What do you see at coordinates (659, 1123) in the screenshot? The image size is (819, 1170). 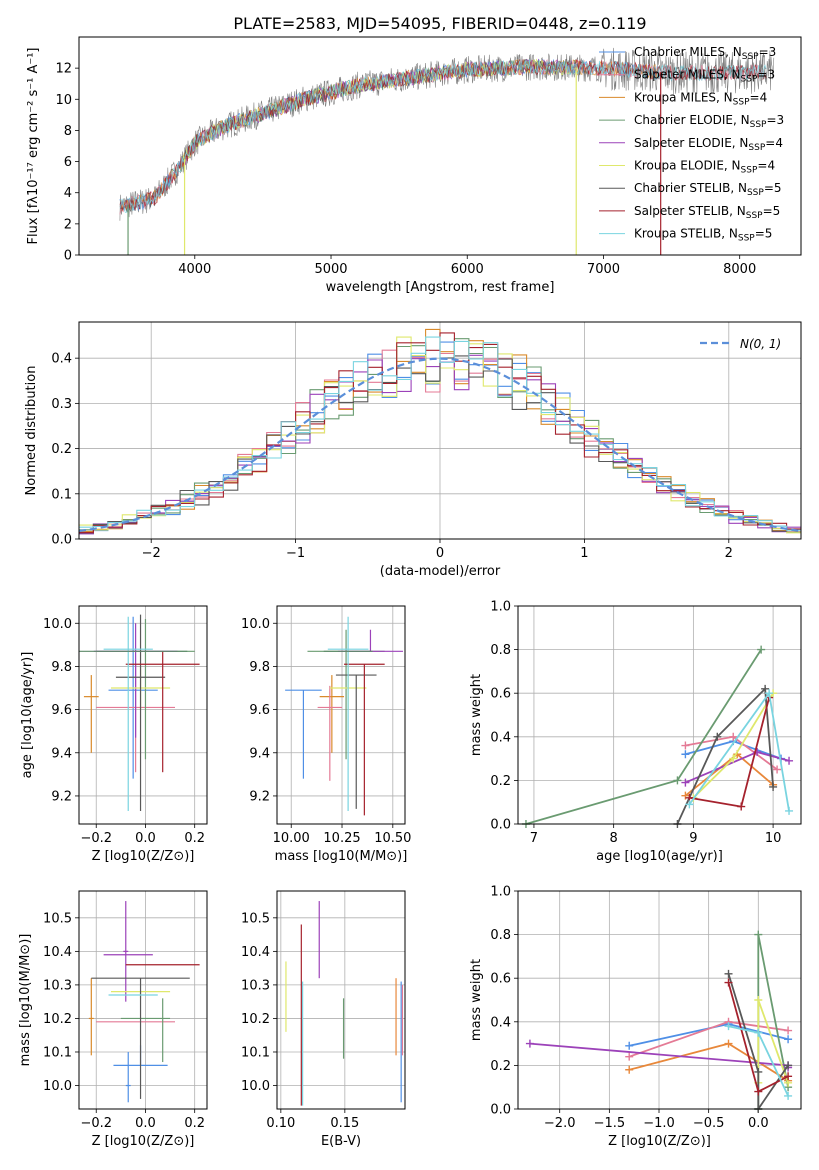 I see `x-tick-label: −1.0` at bounding box center [659, 1123].